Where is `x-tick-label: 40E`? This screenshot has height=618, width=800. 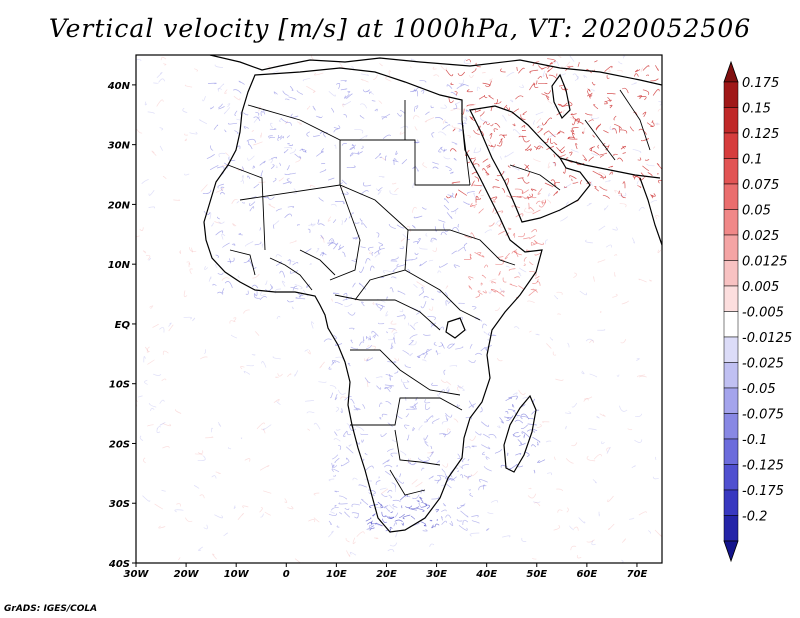 x-tick-label: 40E is located at coordinates (486, 574).